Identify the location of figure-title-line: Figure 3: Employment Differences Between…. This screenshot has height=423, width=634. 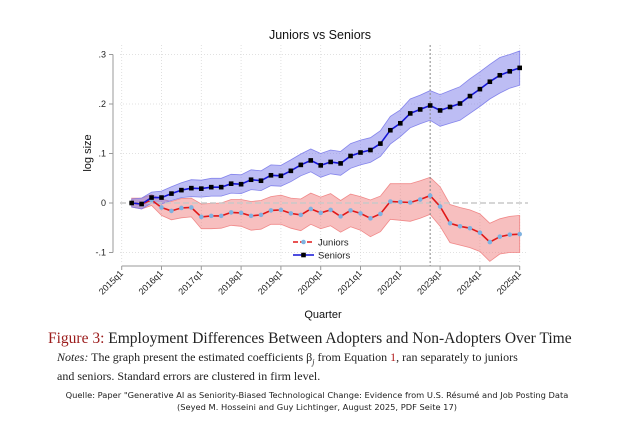
(328, 339).